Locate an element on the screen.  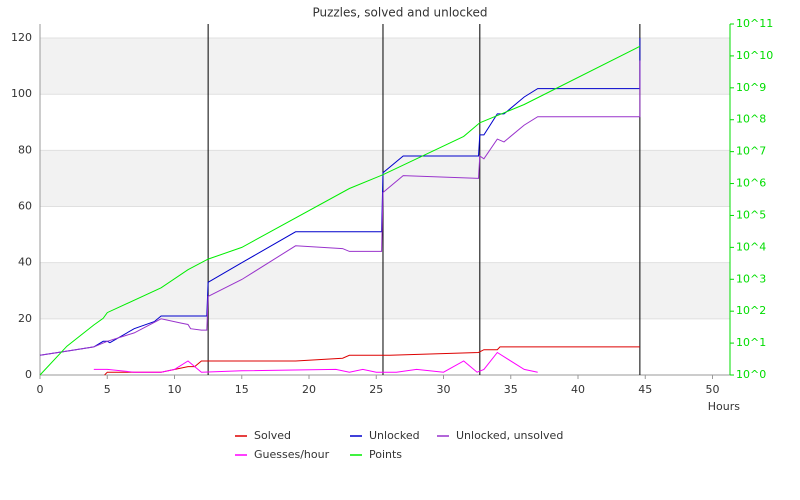
y2-tick-label: 10^1 is located at coordinates (751, 342).